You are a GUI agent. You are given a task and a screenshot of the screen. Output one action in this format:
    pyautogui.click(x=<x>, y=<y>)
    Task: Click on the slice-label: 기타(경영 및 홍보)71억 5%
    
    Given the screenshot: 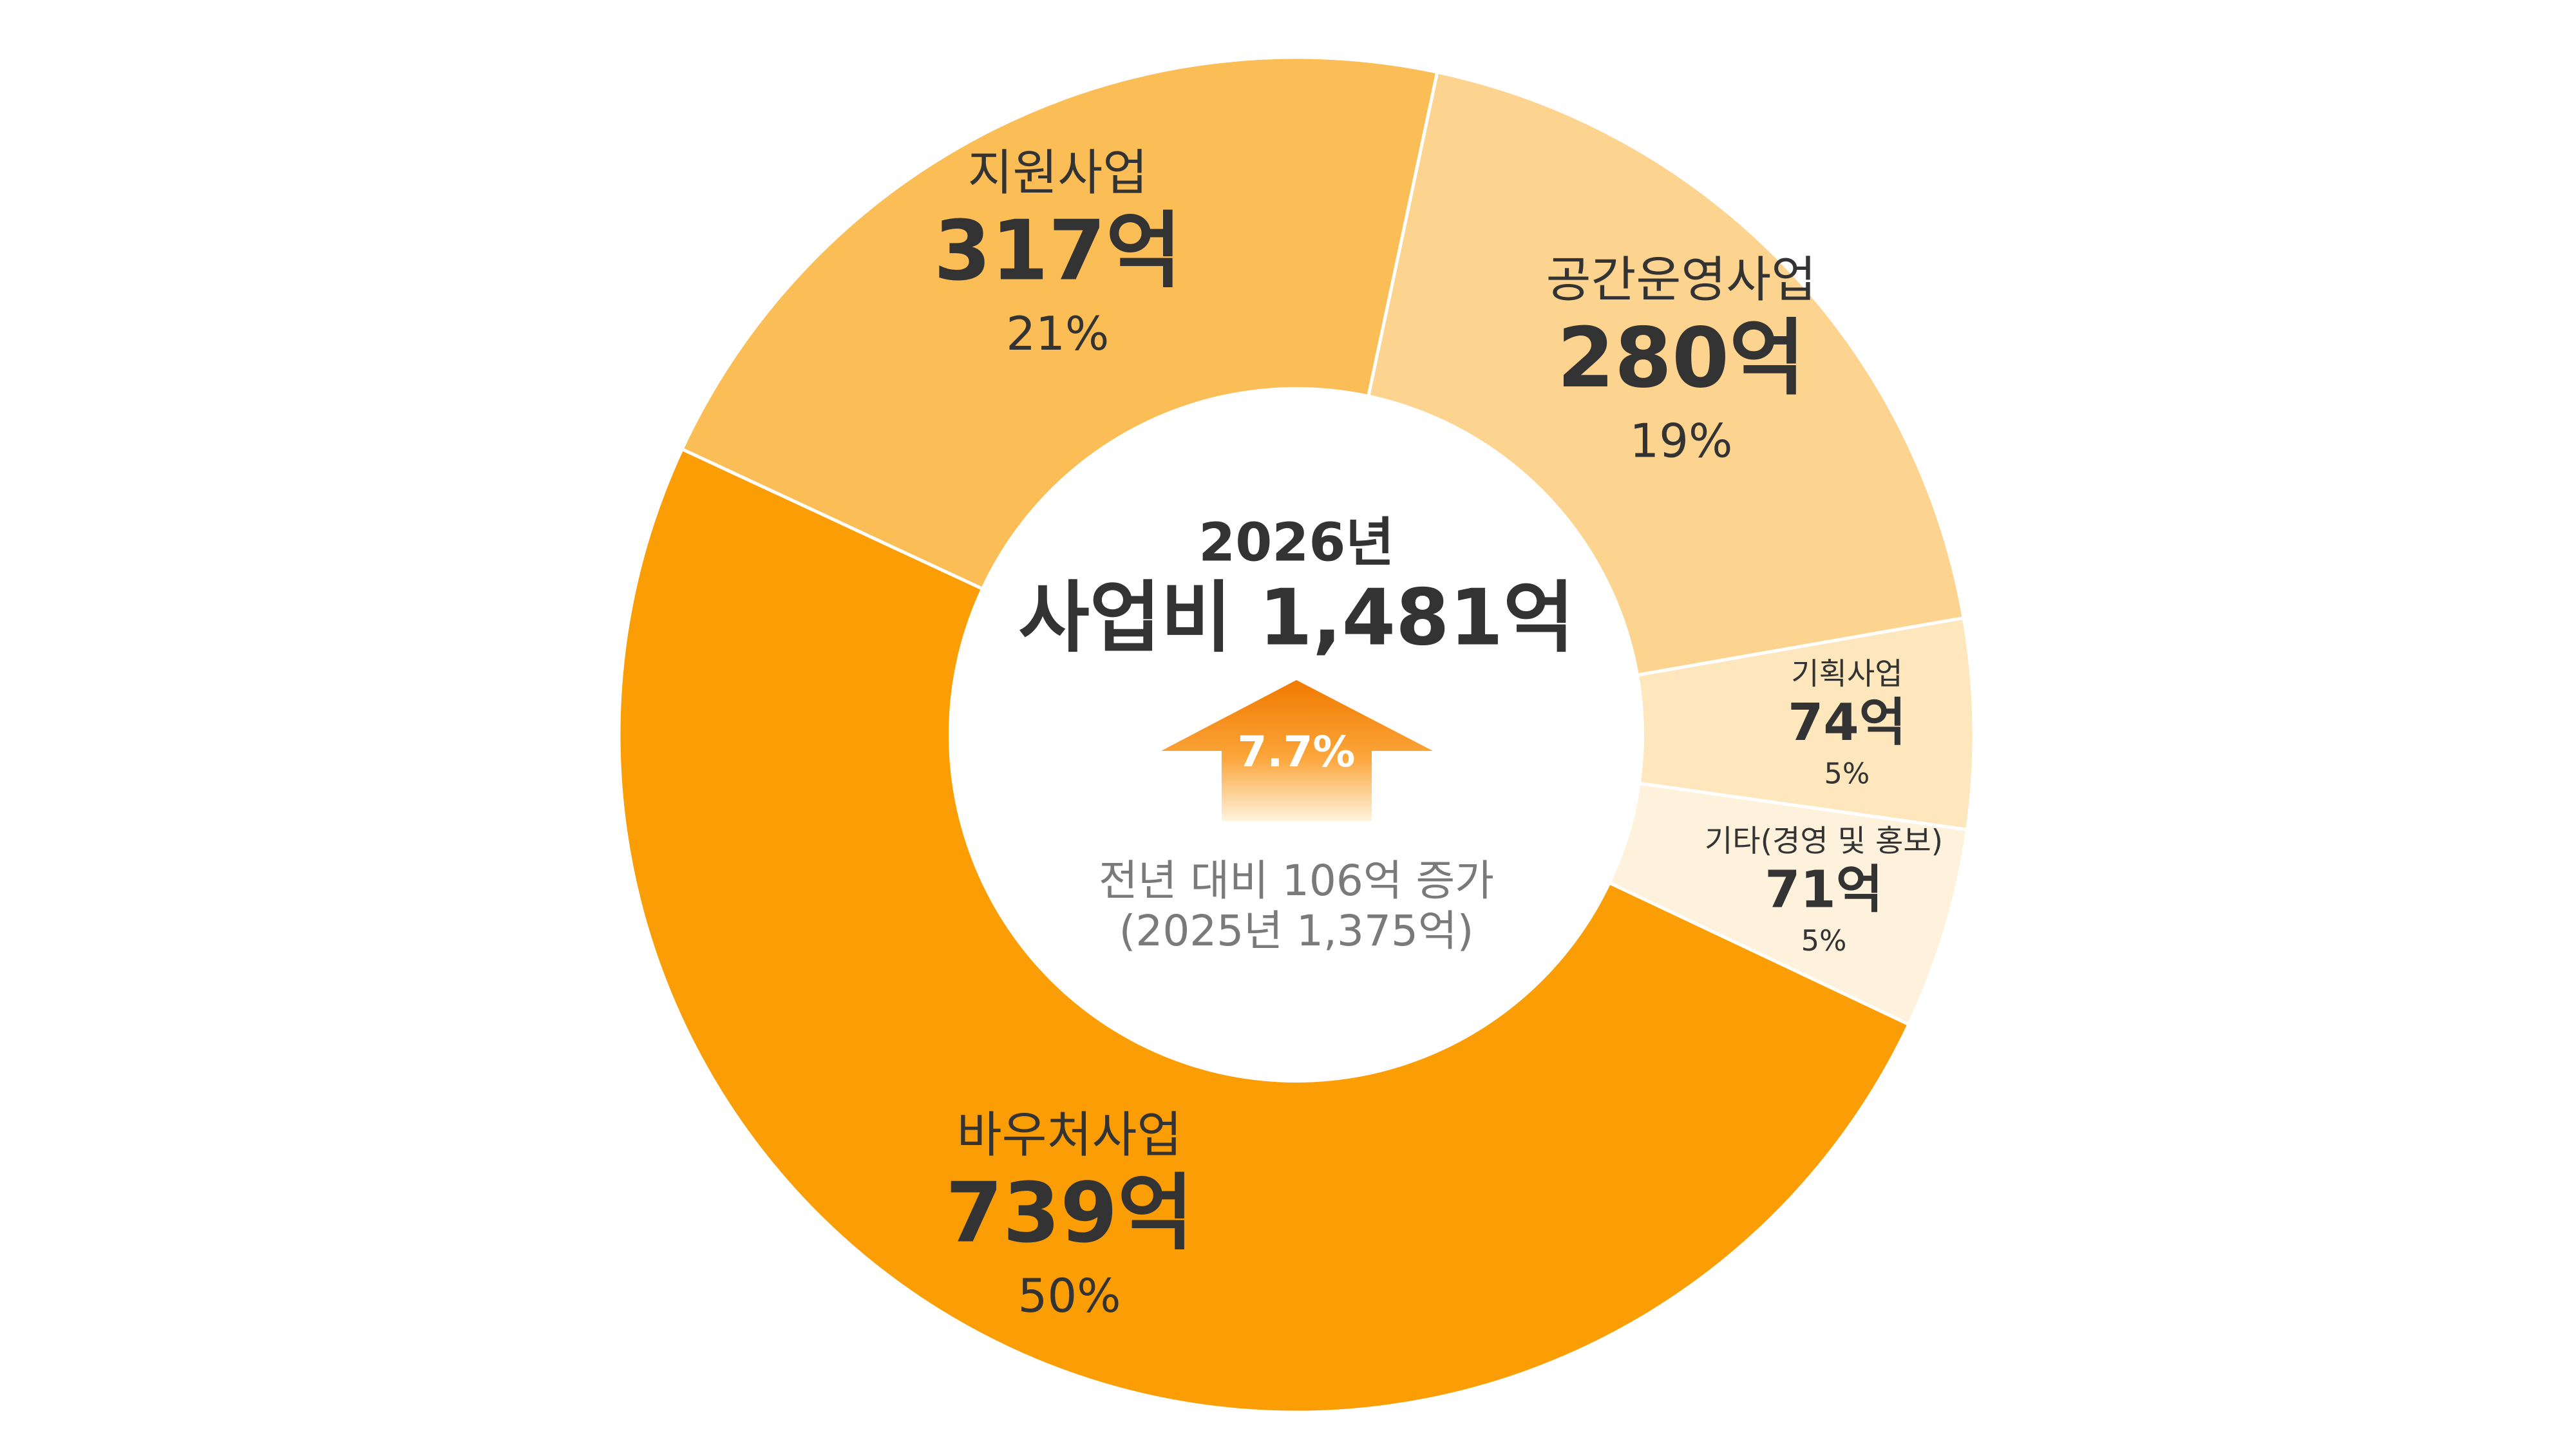 What is the action you would take?
    pyautogui.click(x=1824, y=891)
    